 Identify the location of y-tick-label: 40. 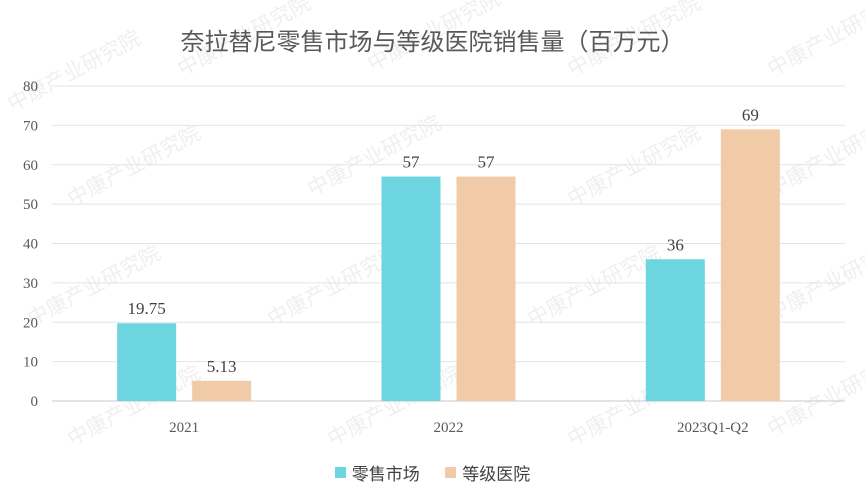
(30, 245).